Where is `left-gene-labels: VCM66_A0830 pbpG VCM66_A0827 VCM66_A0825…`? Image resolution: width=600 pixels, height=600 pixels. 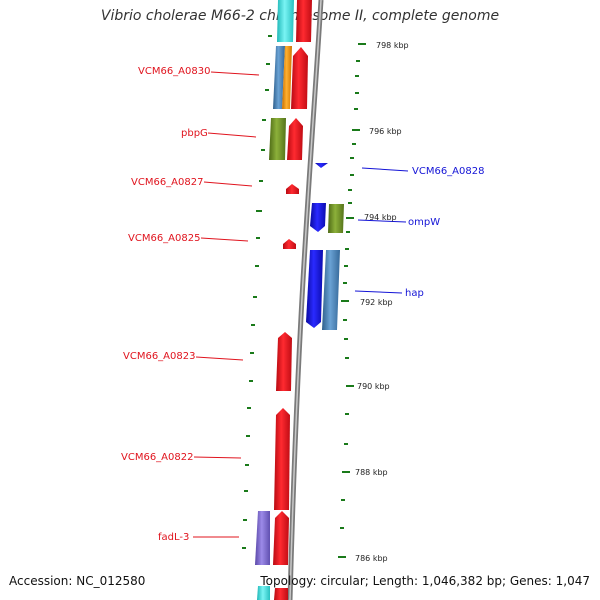 left-gene-labels: VCM66_A0830 pbpG VCM66_A0827 VCM66_A0825… is located at coordinates (165, 304).